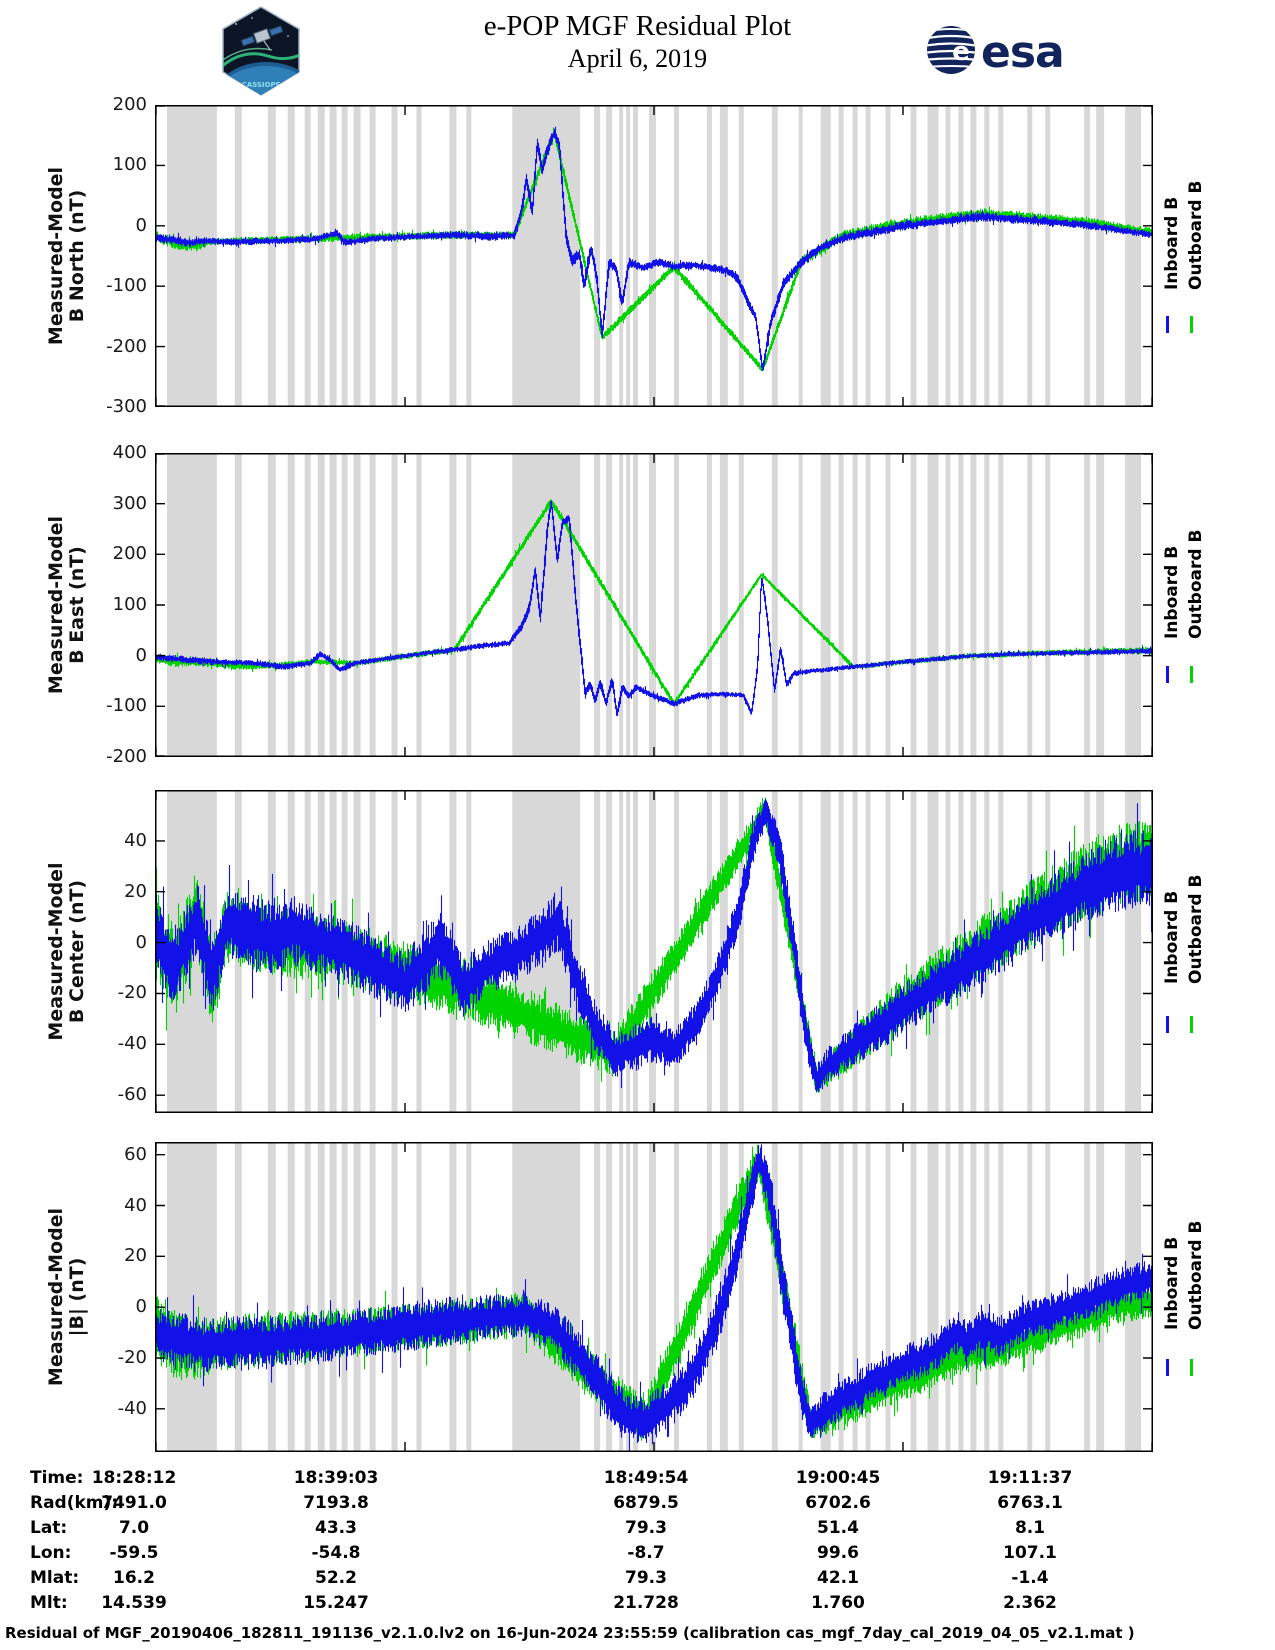 The height and width of the screenshot is (1650, 1275). What do you see at coordinates (74, 1503) in the screenshot?
I see `eph-row-label: Rad(km):` at bounding box center [74, 1503].